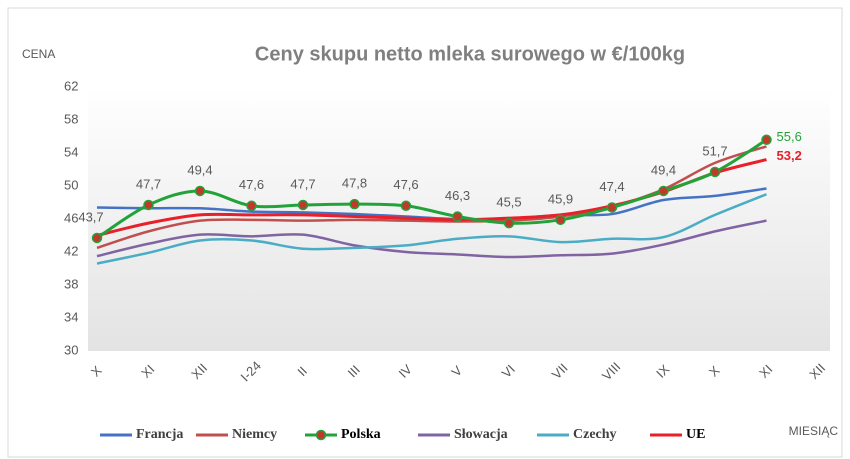 This screenshot has width=850, height=459. What do you see at coordinates (254, 434) in the screenshot?
I see `legend-label: Niemcy` at bounding box center [254, 434].